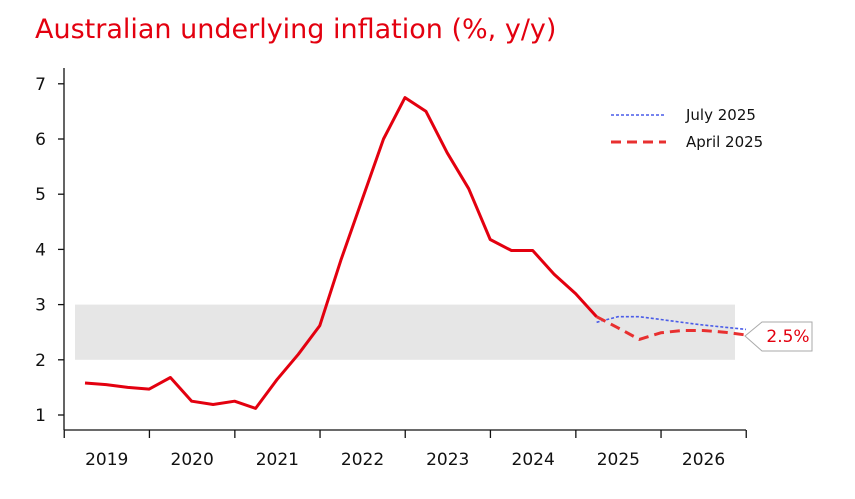 This screenshot has width=855, height=499. Describe the element at coordinates (40, 85) in the screenshot. I see `y-tick-label: 7` at that location.